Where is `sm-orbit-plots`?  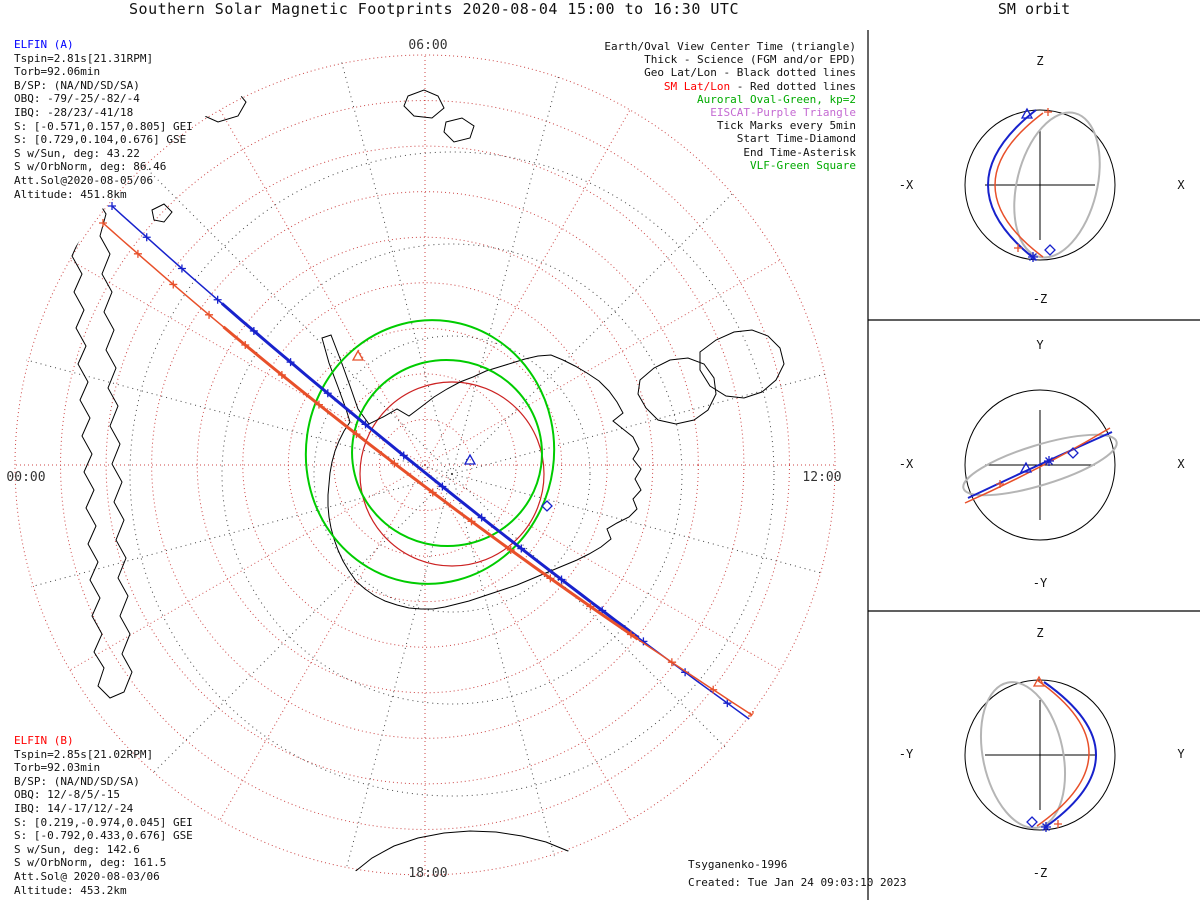 sm-orbit-plots is located at coordinates (1040, 469).